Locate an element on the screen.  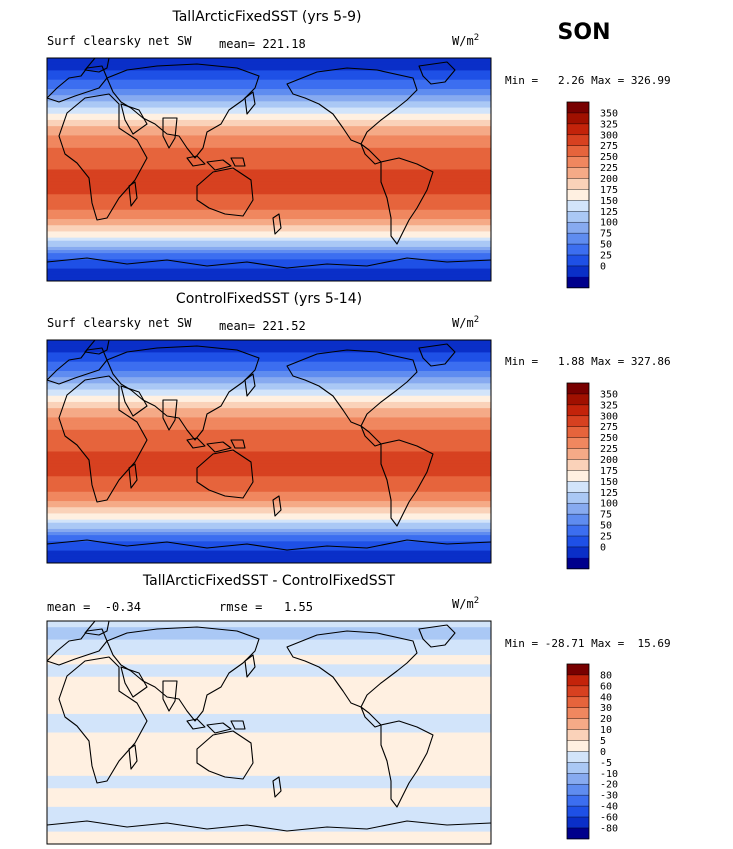
colorbar-tick-label: 275 is located at coordinates (609, 146).